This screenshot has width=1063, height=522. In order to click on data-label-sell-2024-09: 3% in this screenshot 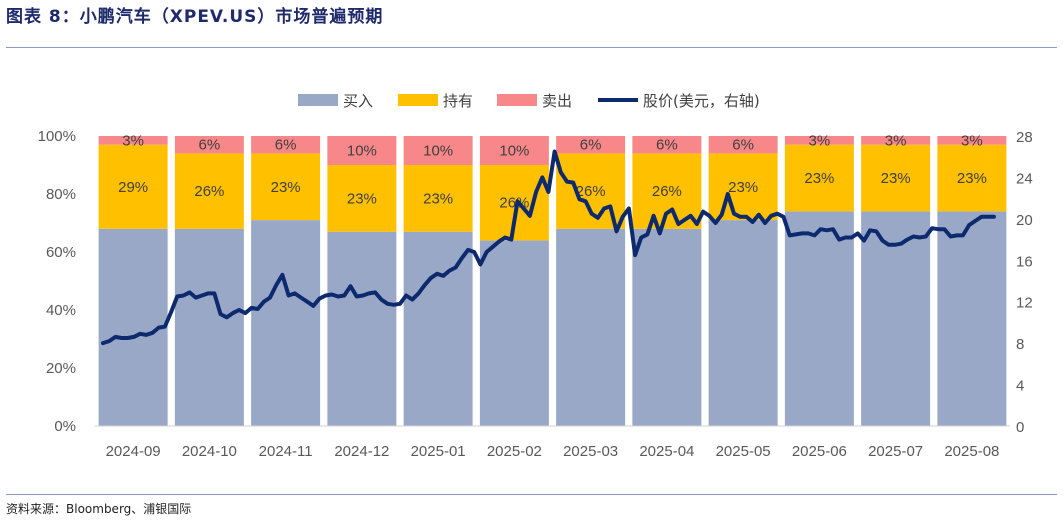, I will do `click(133, 140)`.